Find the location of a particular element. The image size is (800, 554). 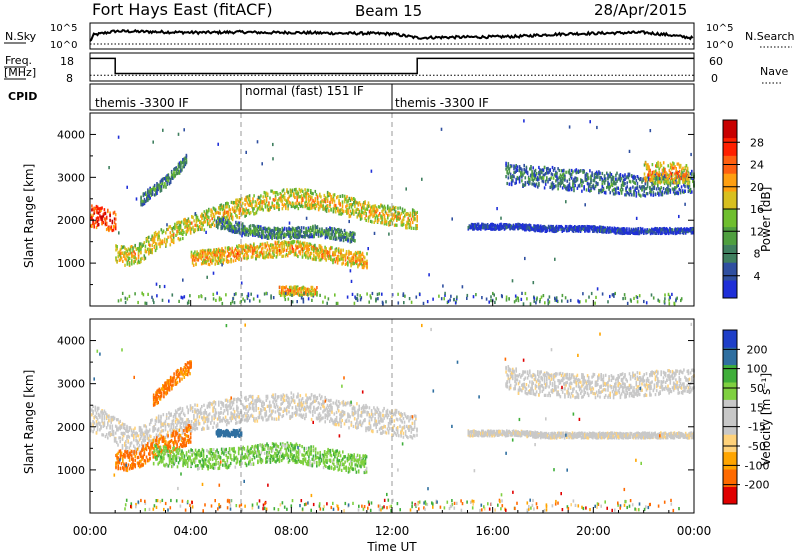

nsky-right-tick-top: 10^5 is located at coordinates (719, 28).